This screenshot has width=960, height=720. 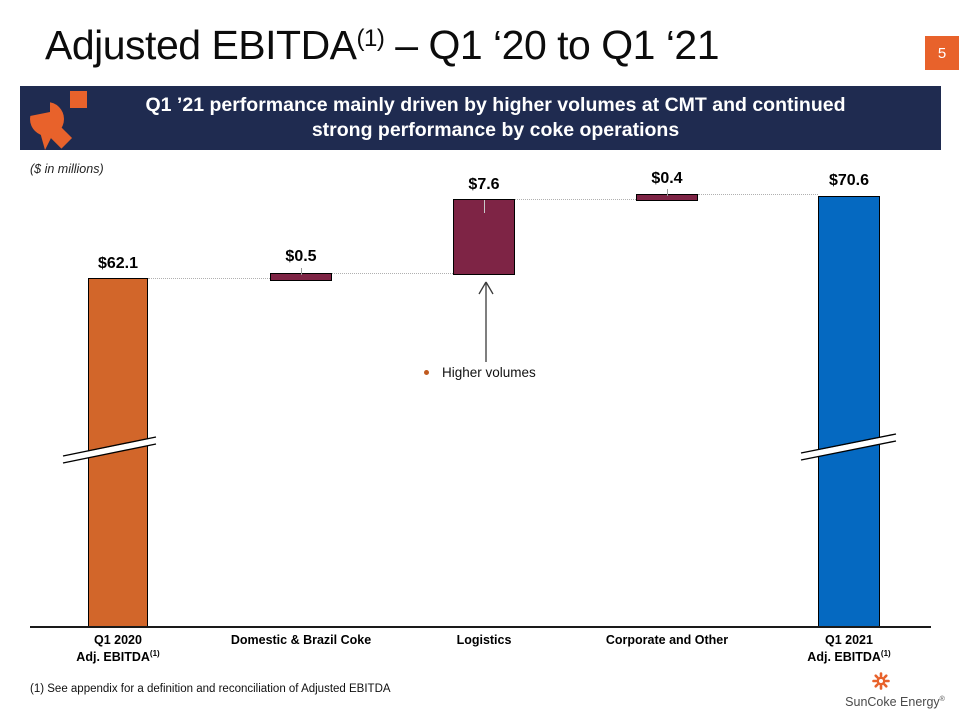 What do you see at coordinates (67, 169) in the screenshot?
I see `units-label: ($ in millions)` at bounding box center [67, 169].